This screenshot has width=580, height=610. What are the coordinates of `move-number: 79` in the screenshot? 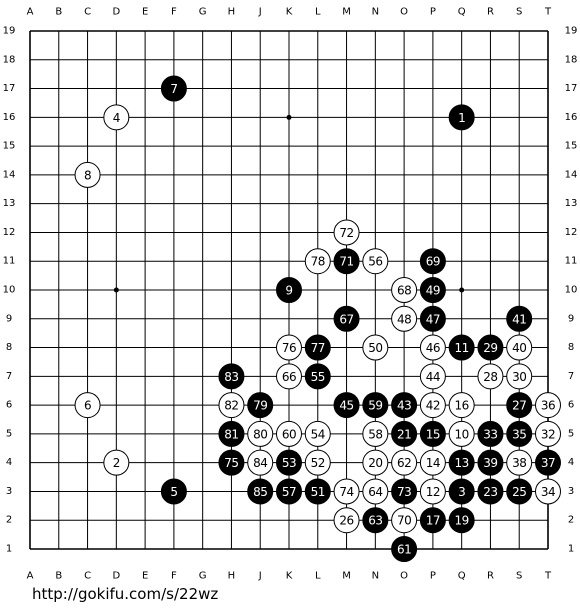 It's located at (260, 406).